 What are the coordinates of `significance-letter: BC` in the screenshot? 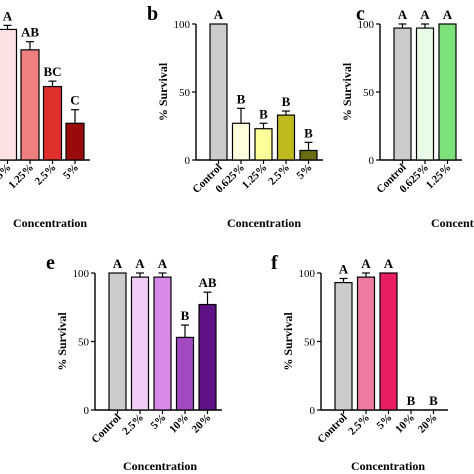 It's located at (52, 71).